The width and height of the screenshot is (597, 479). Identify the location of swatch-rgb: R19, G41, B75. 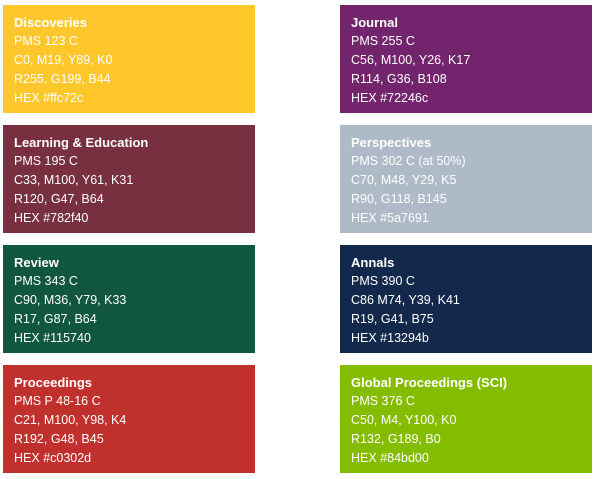
(392, 319).